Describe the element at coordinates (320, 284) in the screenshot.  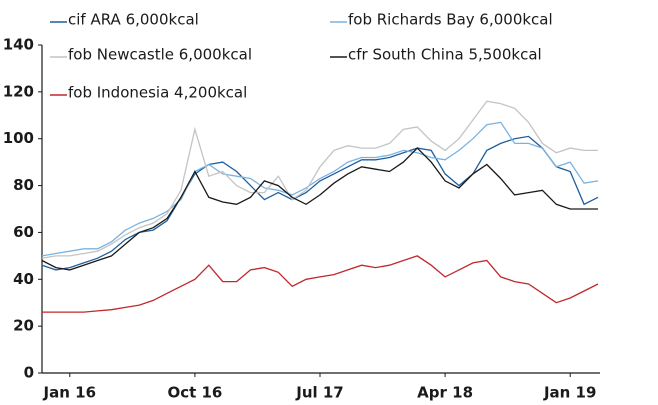
I see `series-line` at that location.